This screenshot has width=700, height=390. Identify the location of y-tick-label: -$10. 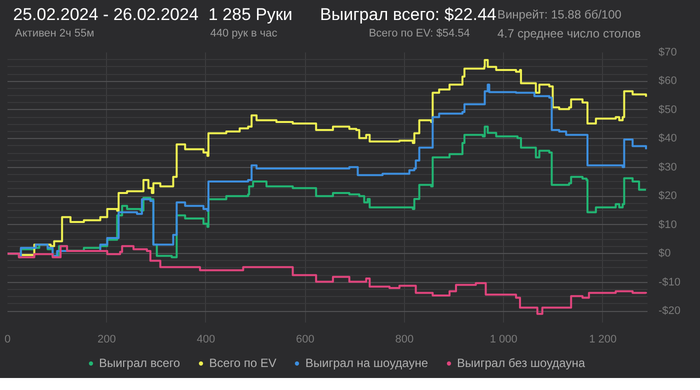
(669, 282).